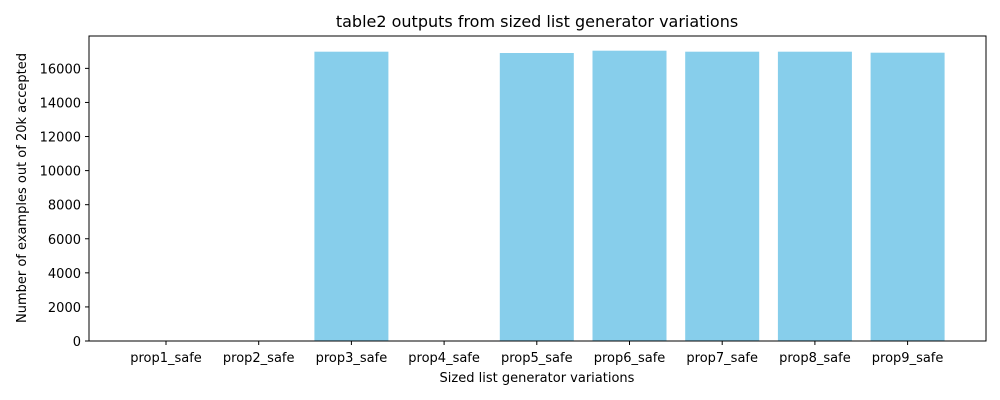  Describe the element at coordinates (722, 358) in the screenshot. I see `x-tick-label: prop7_safe` at that location.